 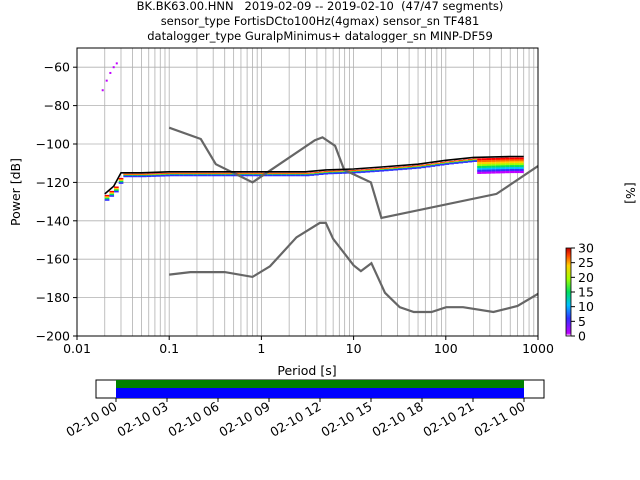 I want to click on colorbar-gradient, so click(x=568, y=292).